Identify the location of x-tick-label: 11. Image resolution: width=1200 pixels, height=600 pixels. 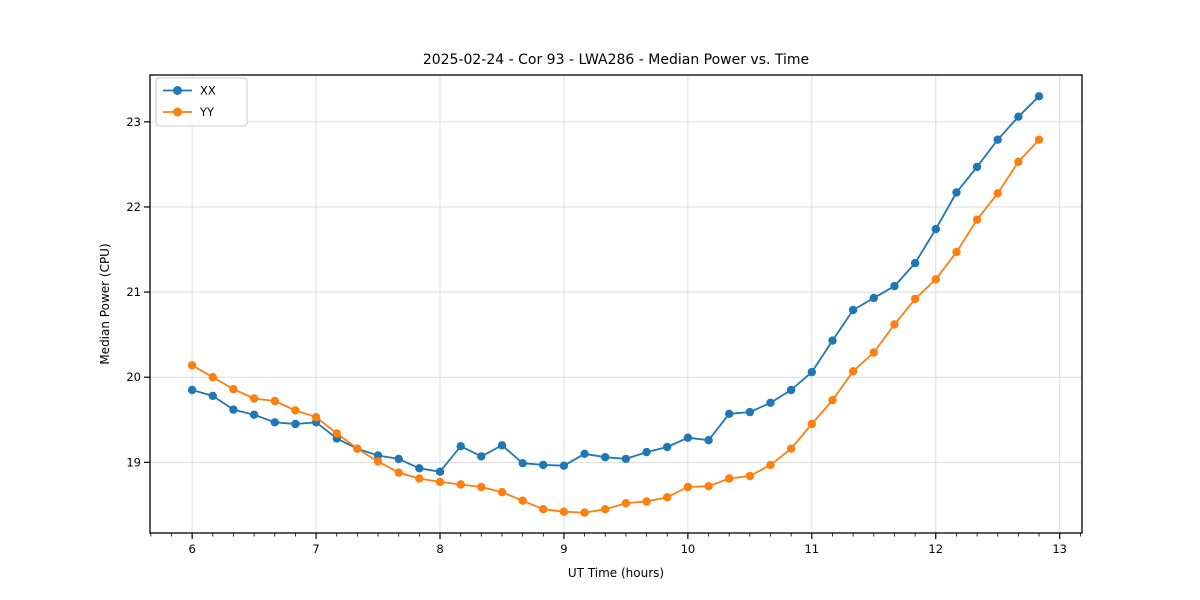
(811, 549).